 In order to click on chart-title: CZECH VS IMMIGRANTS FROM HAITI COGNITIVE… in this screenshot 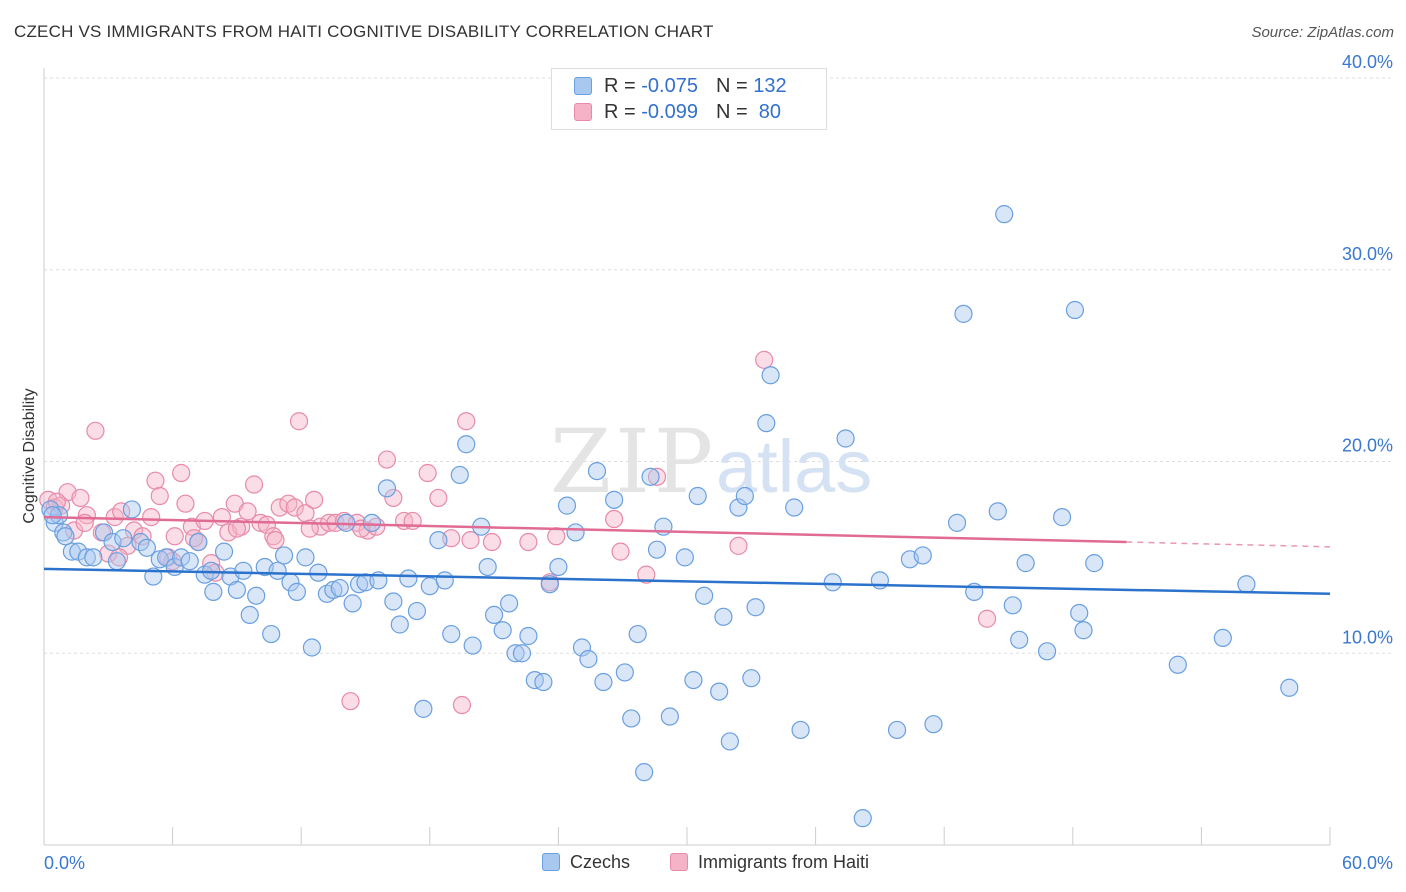, I will do `click(364, 31)`.